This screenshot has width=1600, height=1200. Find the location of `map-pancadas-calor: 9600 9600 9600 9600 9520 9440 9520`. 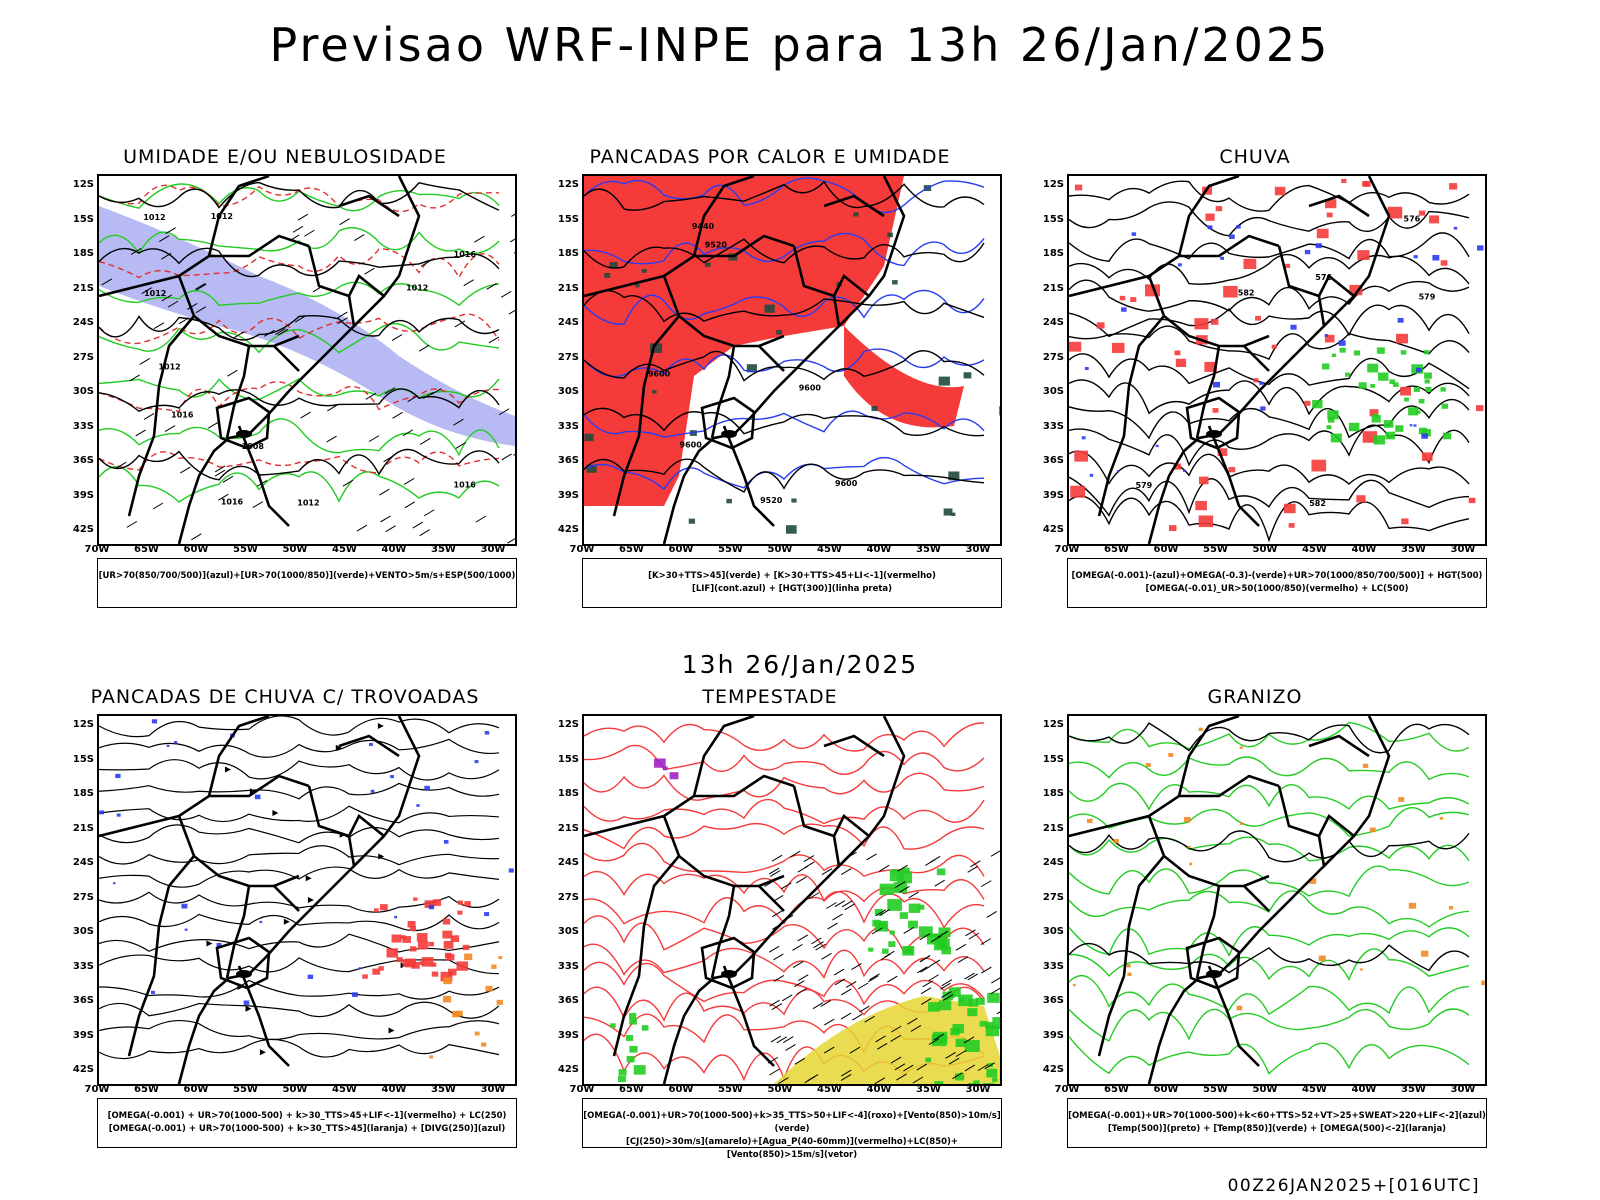

map-pancadas-calor: 9600 9600 9600 9600 9520 9440 9520 is located at coordinates (792, 360).